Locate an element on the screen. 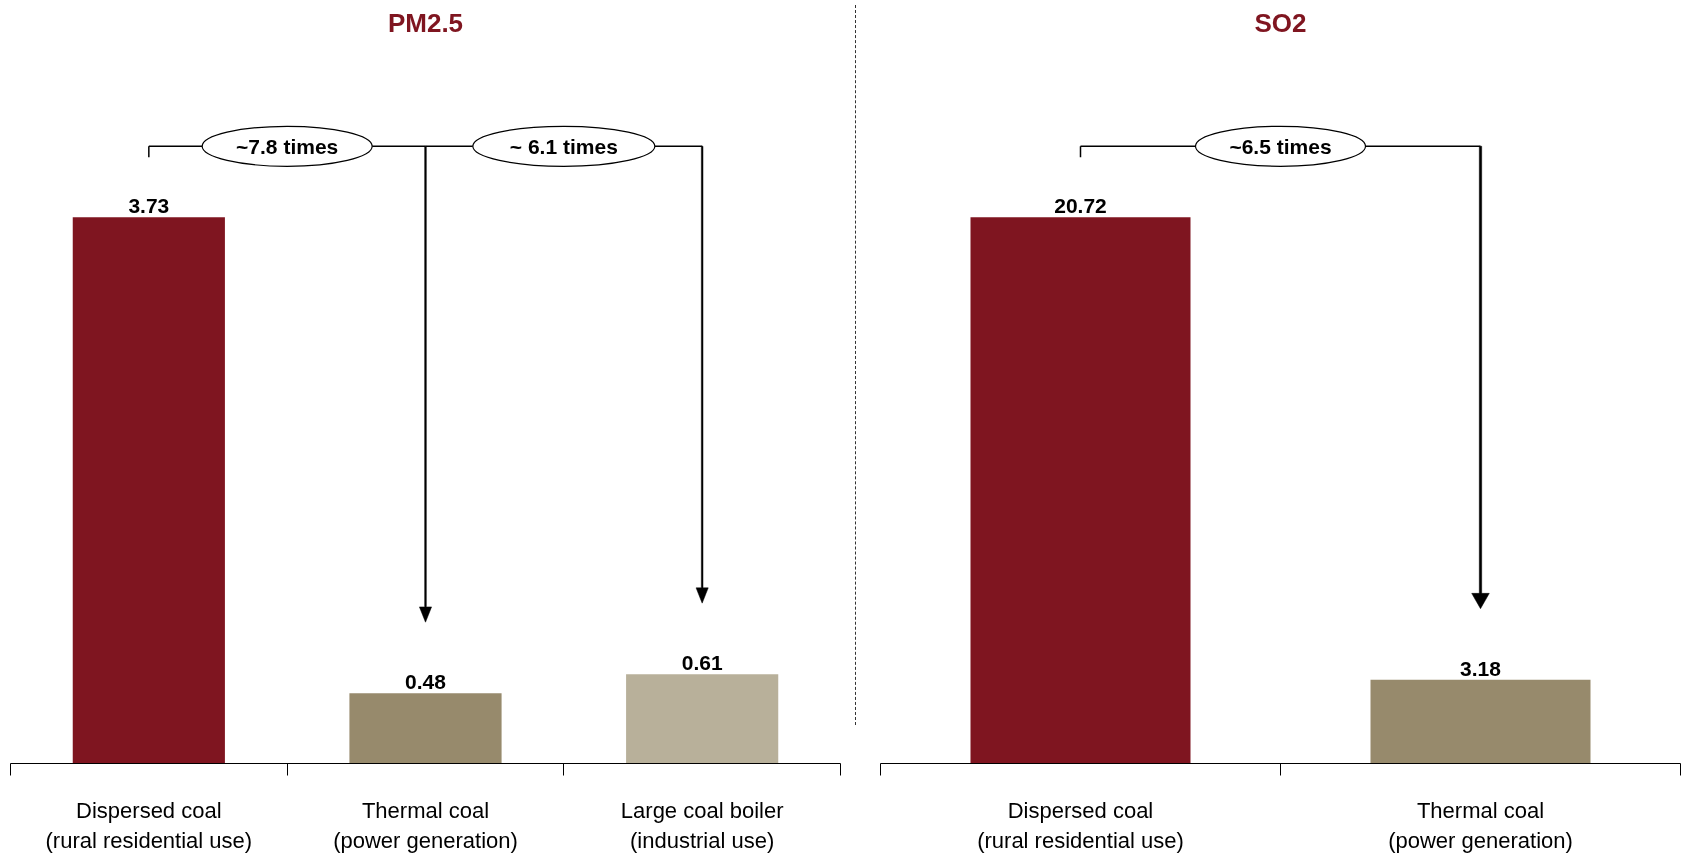  data-label: 20.72 is located at coordinates (1080, 206).